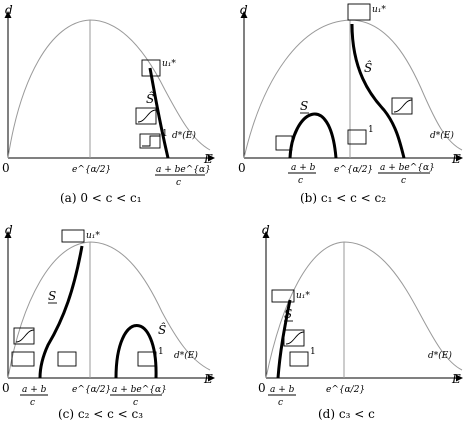 The height and width of the screenshot is (424, 474). I want to click on tick-den: c, so click(178, 183).